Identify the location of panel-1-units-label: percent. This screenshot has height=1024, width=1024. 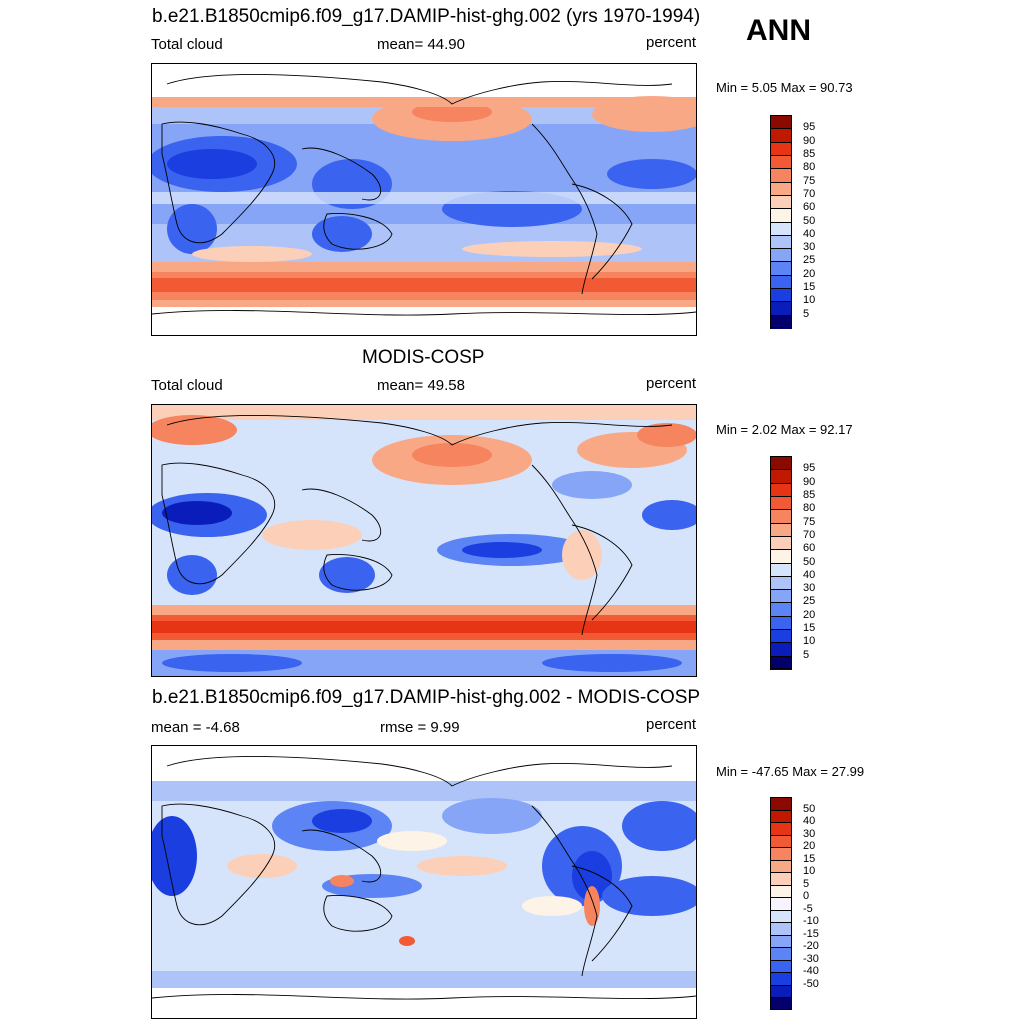
(671, 42).